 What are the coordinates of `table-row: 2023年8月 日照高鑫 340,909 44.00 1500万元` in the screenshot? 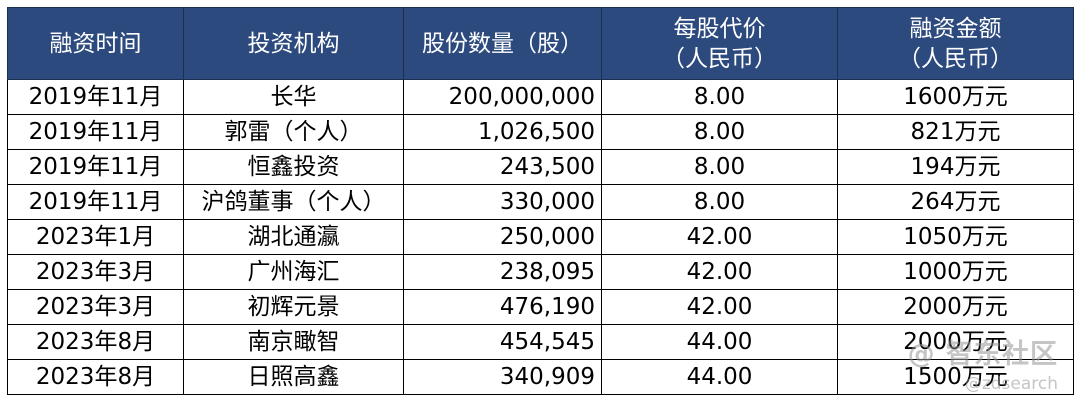 It's located at (540, 377).